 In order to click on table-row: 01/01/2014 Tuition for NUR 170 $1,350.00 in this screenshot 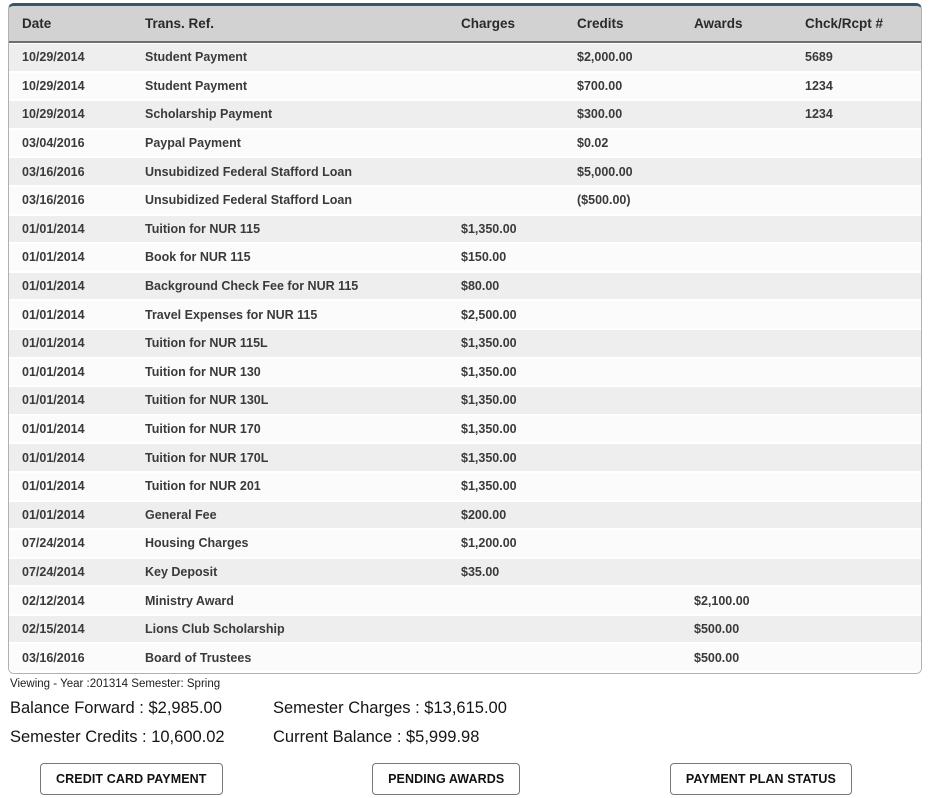, I will do `click(465, 430)`.